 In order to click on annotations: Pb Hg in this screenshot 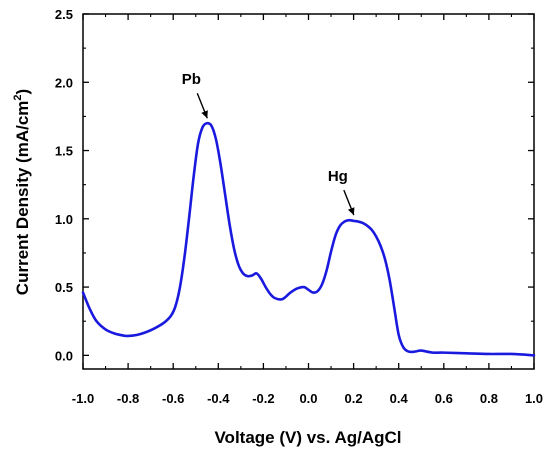, I will do `click(268, 143)`.